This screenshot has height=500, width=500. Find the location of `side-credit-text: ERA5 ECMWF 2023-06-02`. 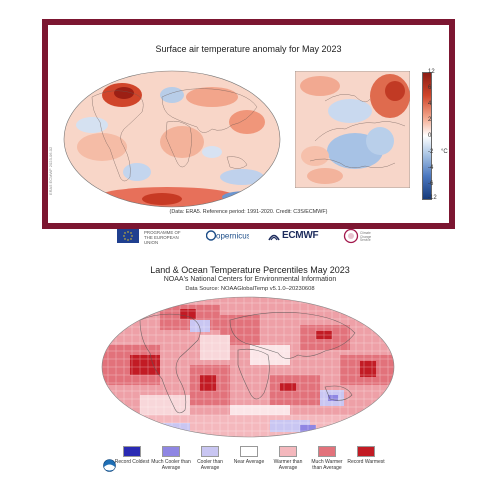

side-credit-text: ERA5 ECMWF 2023-06-02 is located at coordinates (50, 170).